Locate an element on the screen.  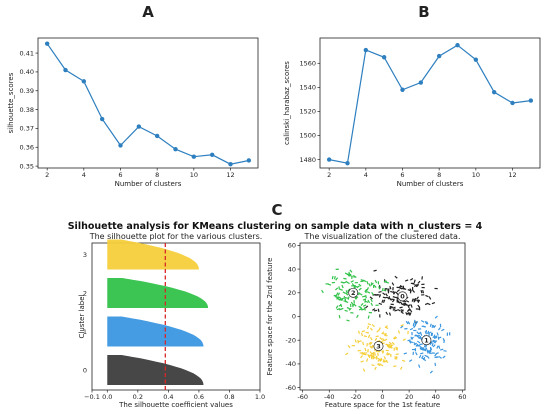
cluster-center-label: 1 is located at coordinates (426, 341).